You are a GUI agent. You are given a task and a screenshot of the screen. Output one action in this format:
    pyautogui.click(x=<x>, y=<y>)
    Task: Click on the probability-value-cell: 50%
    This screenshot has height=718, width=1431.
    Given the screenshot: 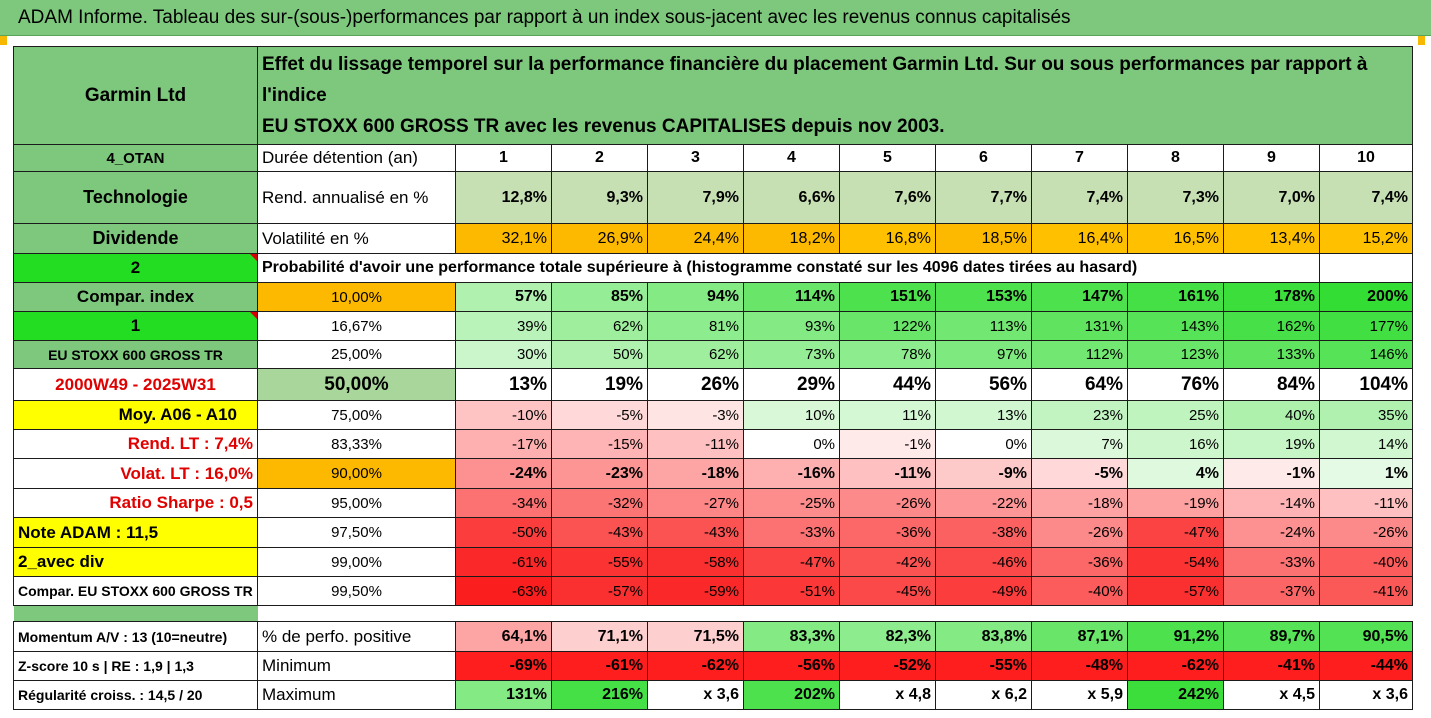 What is the action you would take?
    pyautogui.click(x=599, y=354)
    